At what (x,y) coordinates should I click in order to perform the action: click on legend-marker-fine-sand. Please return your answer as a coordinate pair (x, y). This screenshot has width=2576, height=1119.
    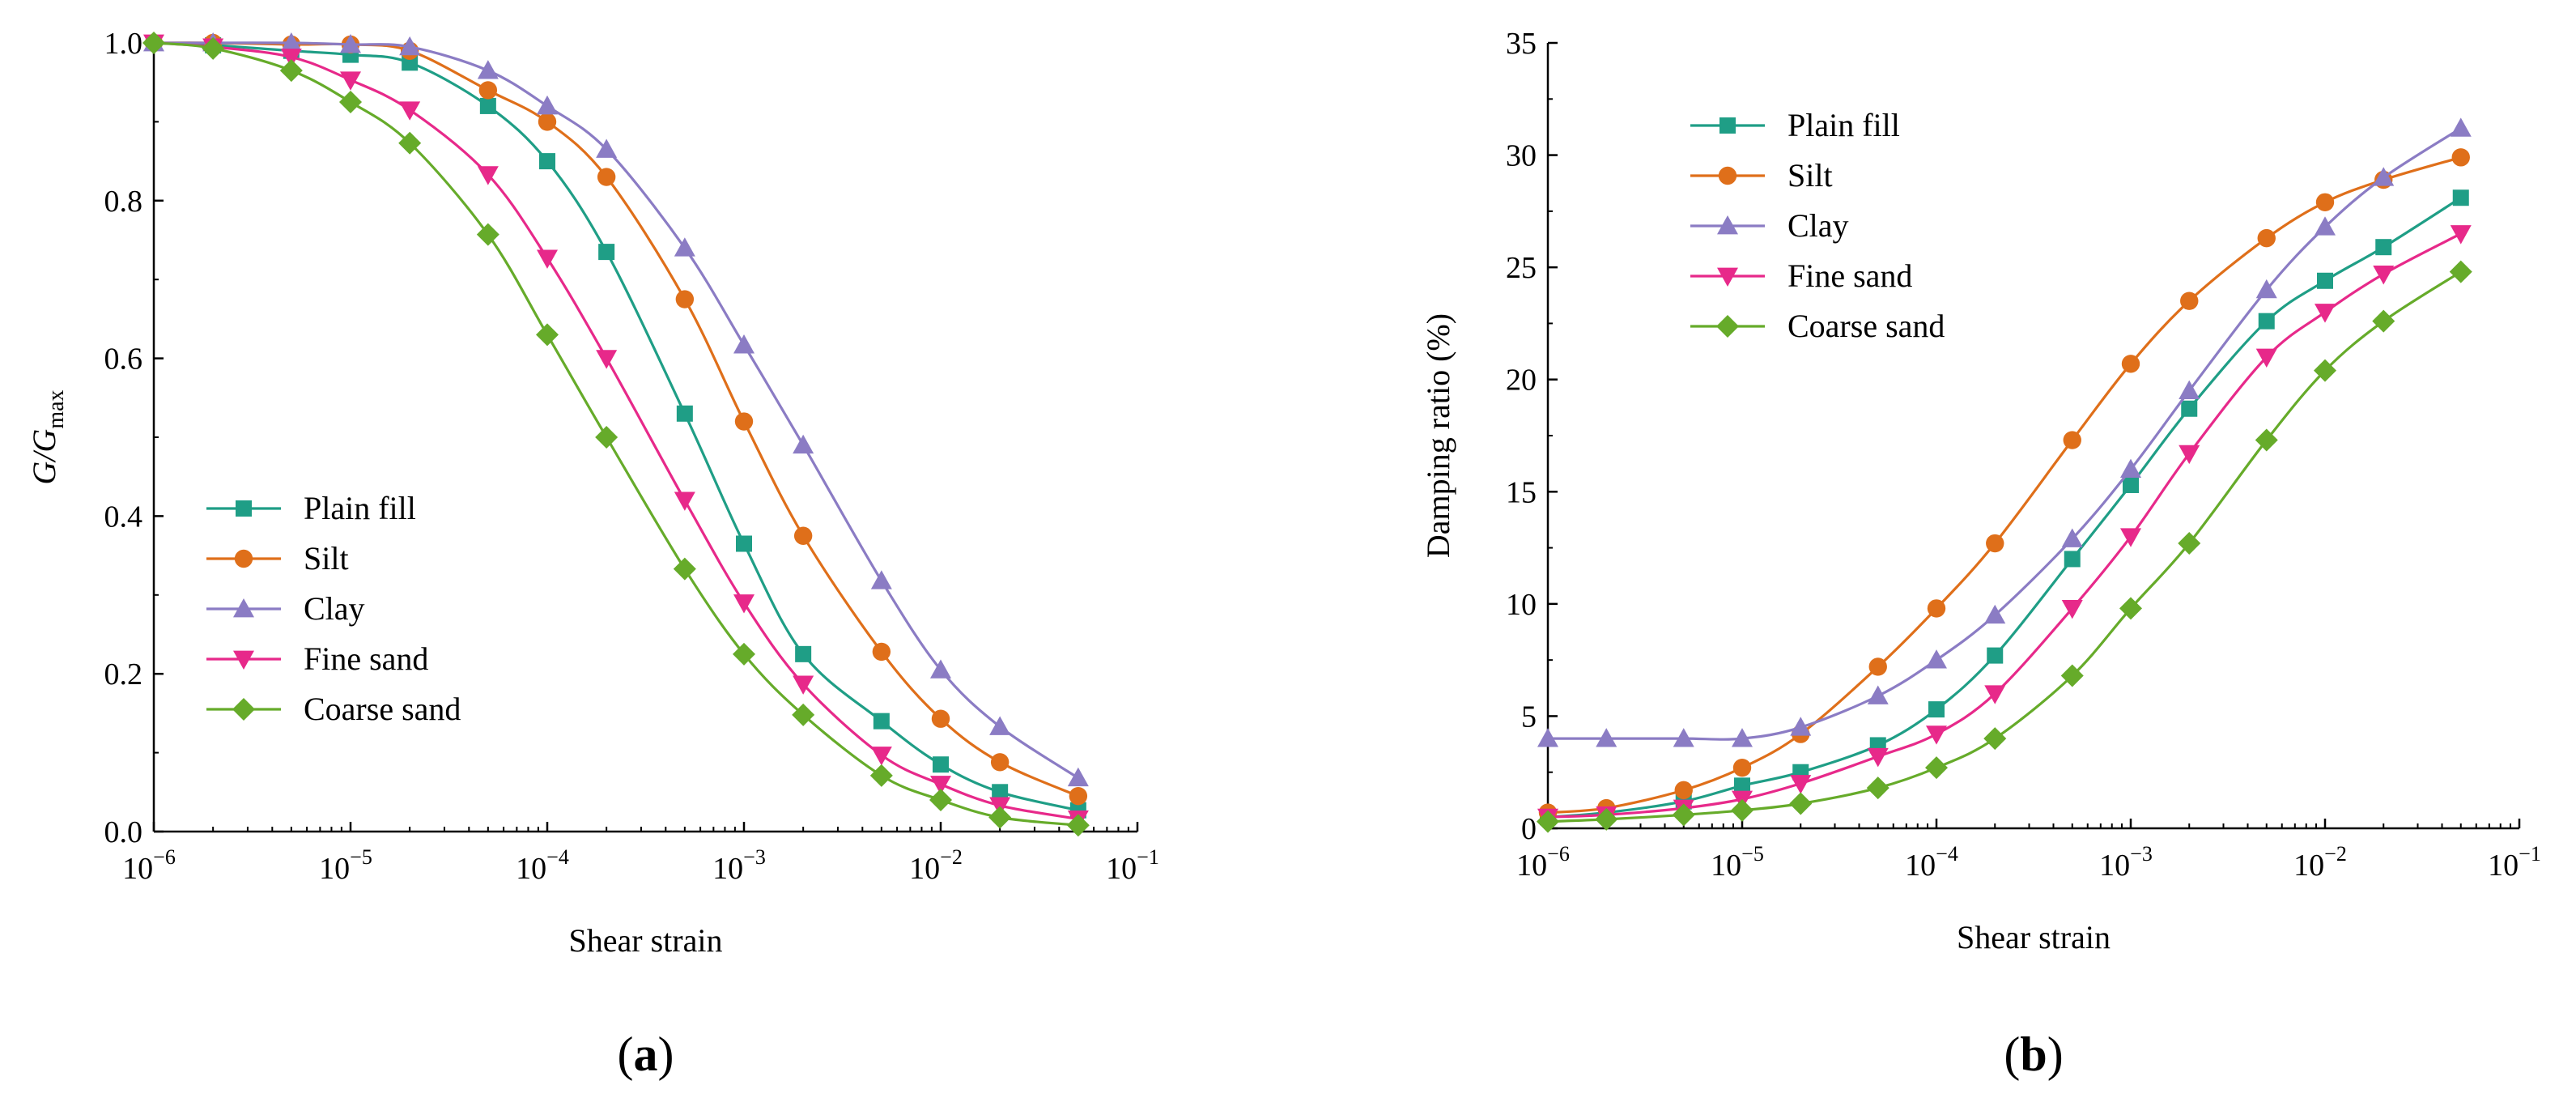
    Looking at the image, I should click on (1727, 277).